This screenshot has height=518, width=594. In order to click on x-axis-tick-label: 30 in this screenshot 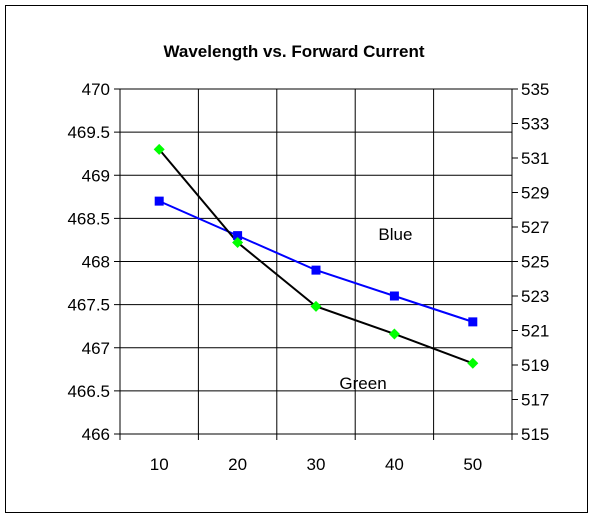, I will do `click(316, 464)`.